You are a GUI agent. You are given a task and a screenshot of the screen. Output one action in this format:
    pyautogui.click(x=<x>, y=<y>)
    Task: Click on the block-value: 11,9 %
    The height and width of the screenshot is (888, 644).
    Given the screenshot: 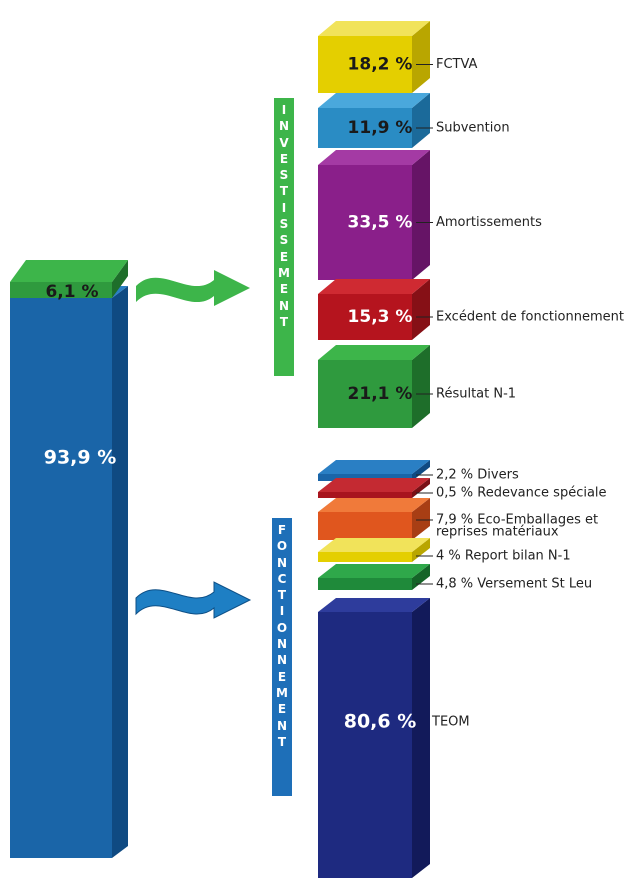 What is the action you would take?
    pyautogui.click(x=380, y=128)
    